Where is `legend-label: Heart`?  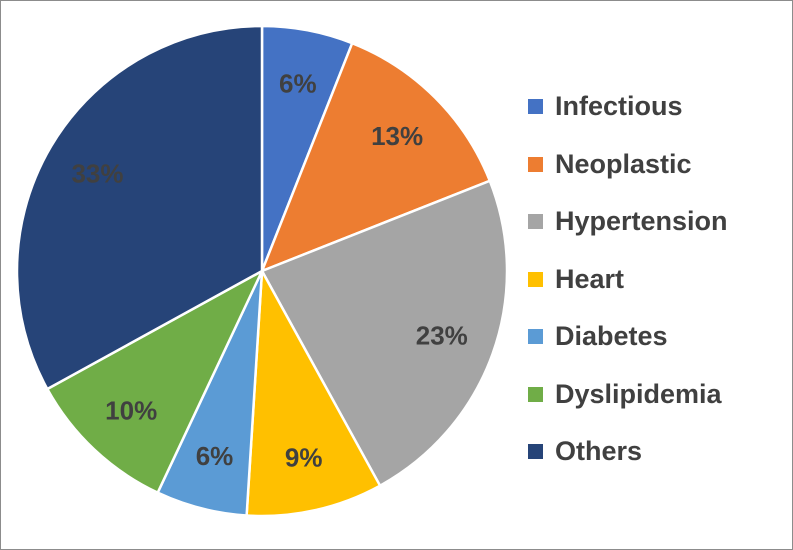 legend-label: Heart is located at coordinates (590, 278).